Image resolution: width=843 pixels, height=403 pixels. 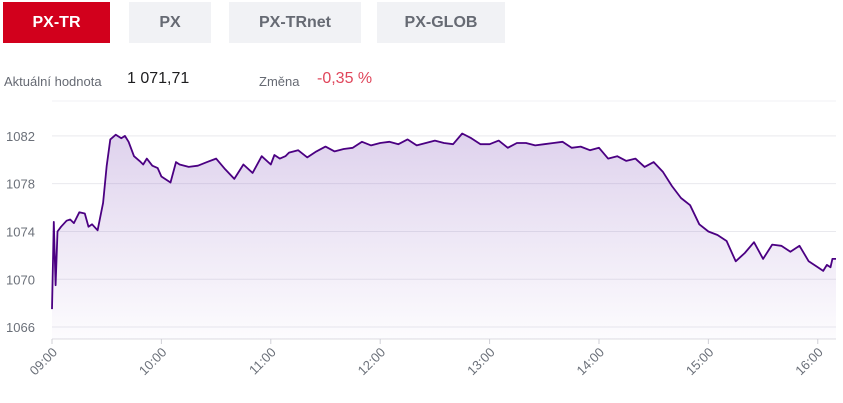 I want to click on tab-px-glob: PX-GLOB, so click(x=441, y=22).